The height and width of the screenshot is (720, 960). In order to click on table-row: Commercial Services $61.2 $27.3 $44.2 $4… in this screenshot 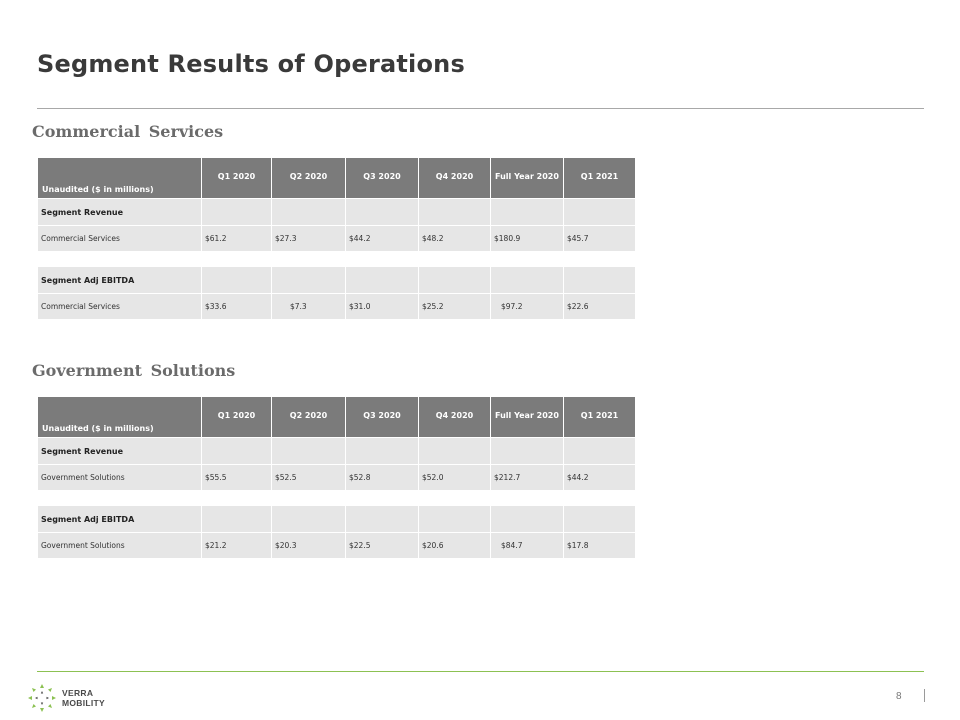, I will do `click(336, 238)`.